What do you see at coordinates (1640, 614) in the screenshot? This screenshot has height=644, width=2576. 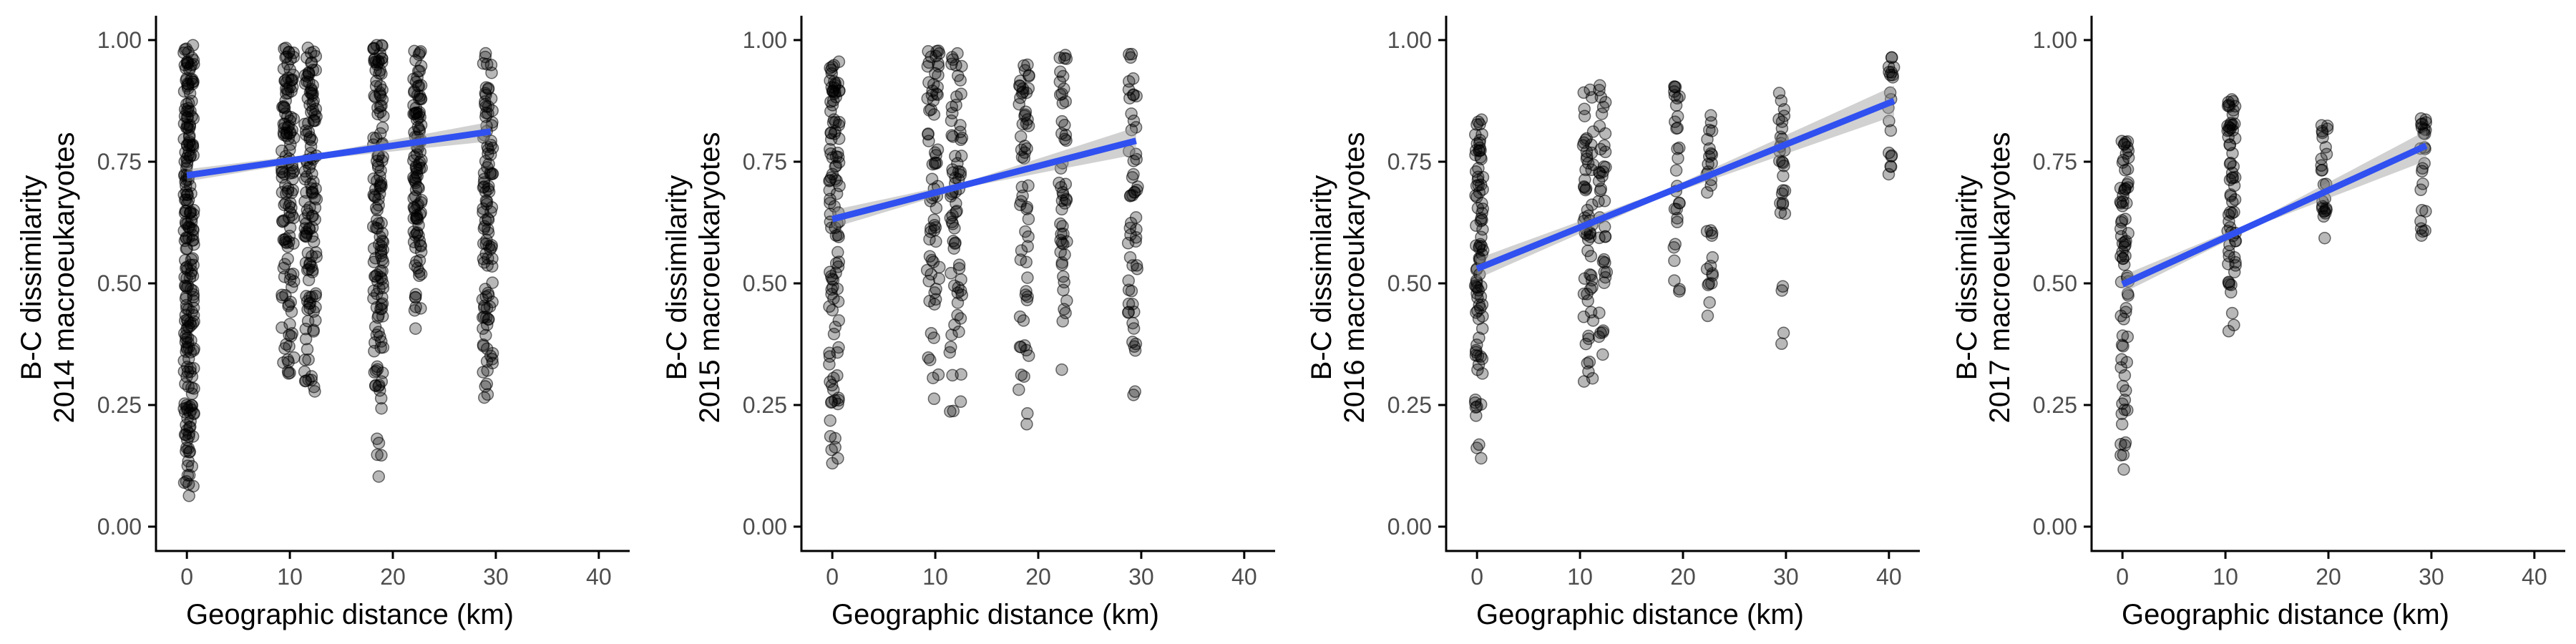 I see `x-axis-title: Geographic distance (km)` at bounding box center [1640, 614].